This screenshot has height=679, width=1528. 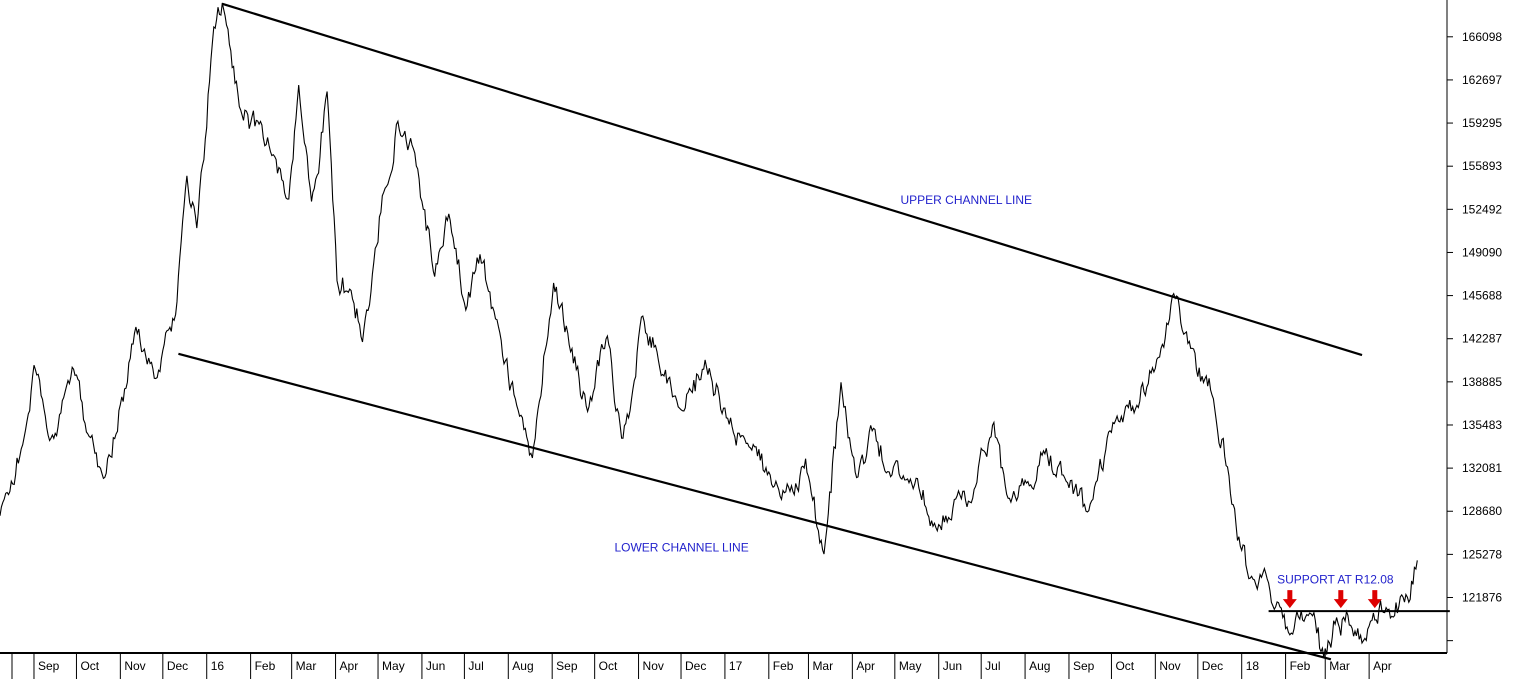 What do you see at coordinates (1482, 425) in the screenshot?
I see `y-tick-label: 135483` at bounding box center [1482, 425].